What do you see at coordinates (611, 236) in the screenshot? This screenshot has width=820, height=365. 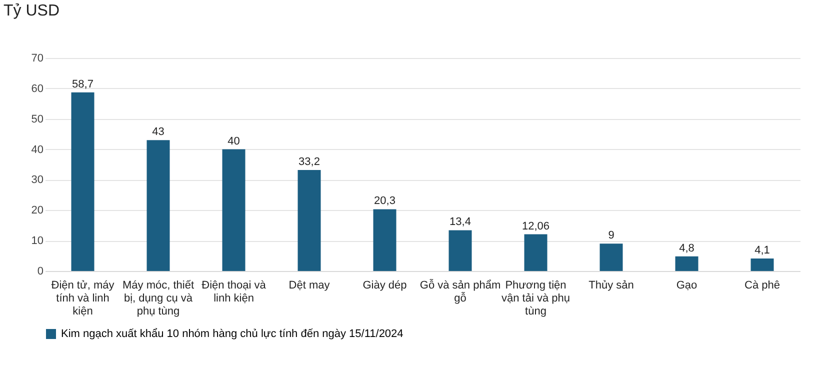 I see `data-label: 9` at bounding box center [611, 236].